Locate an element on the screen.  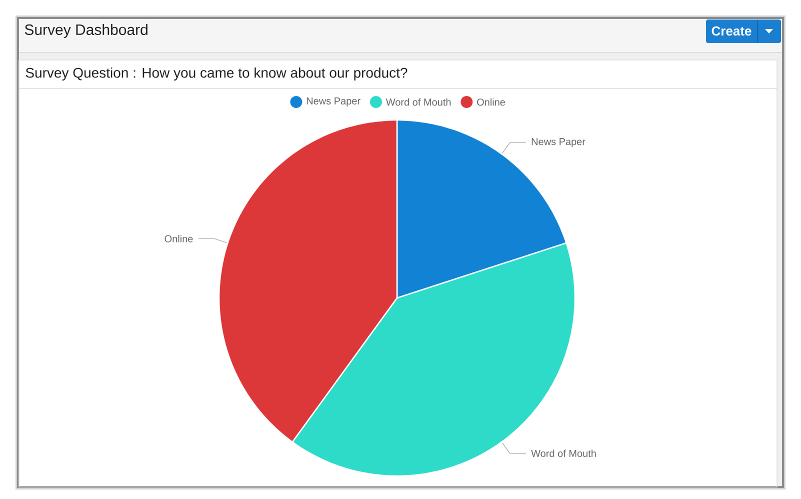
legend-label: News Paper is located at coordinates (333, 102).